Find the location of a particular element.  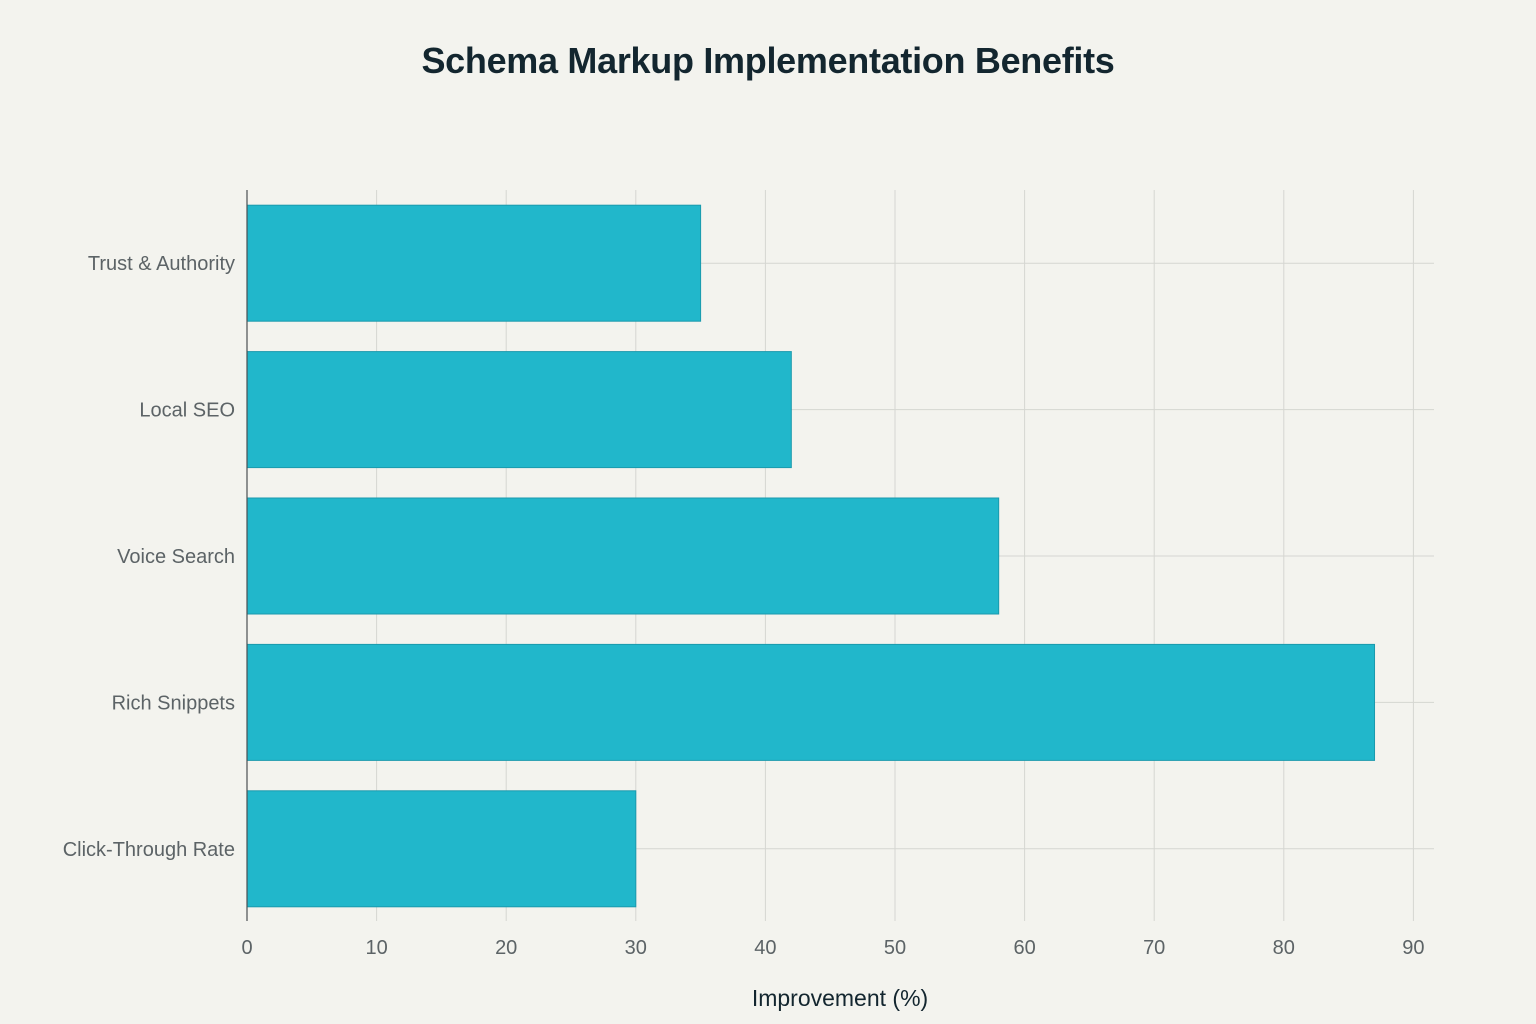

x-tick-label: 70 is located at coordinates (1154, 948).